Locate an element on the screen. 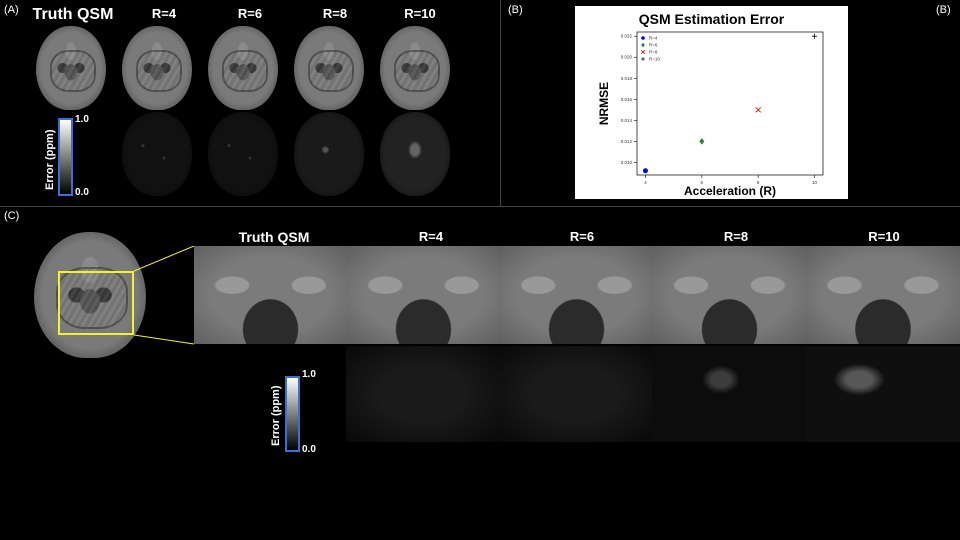  colorbar-a-min: 0.0 is located at coordinates (82, 192).